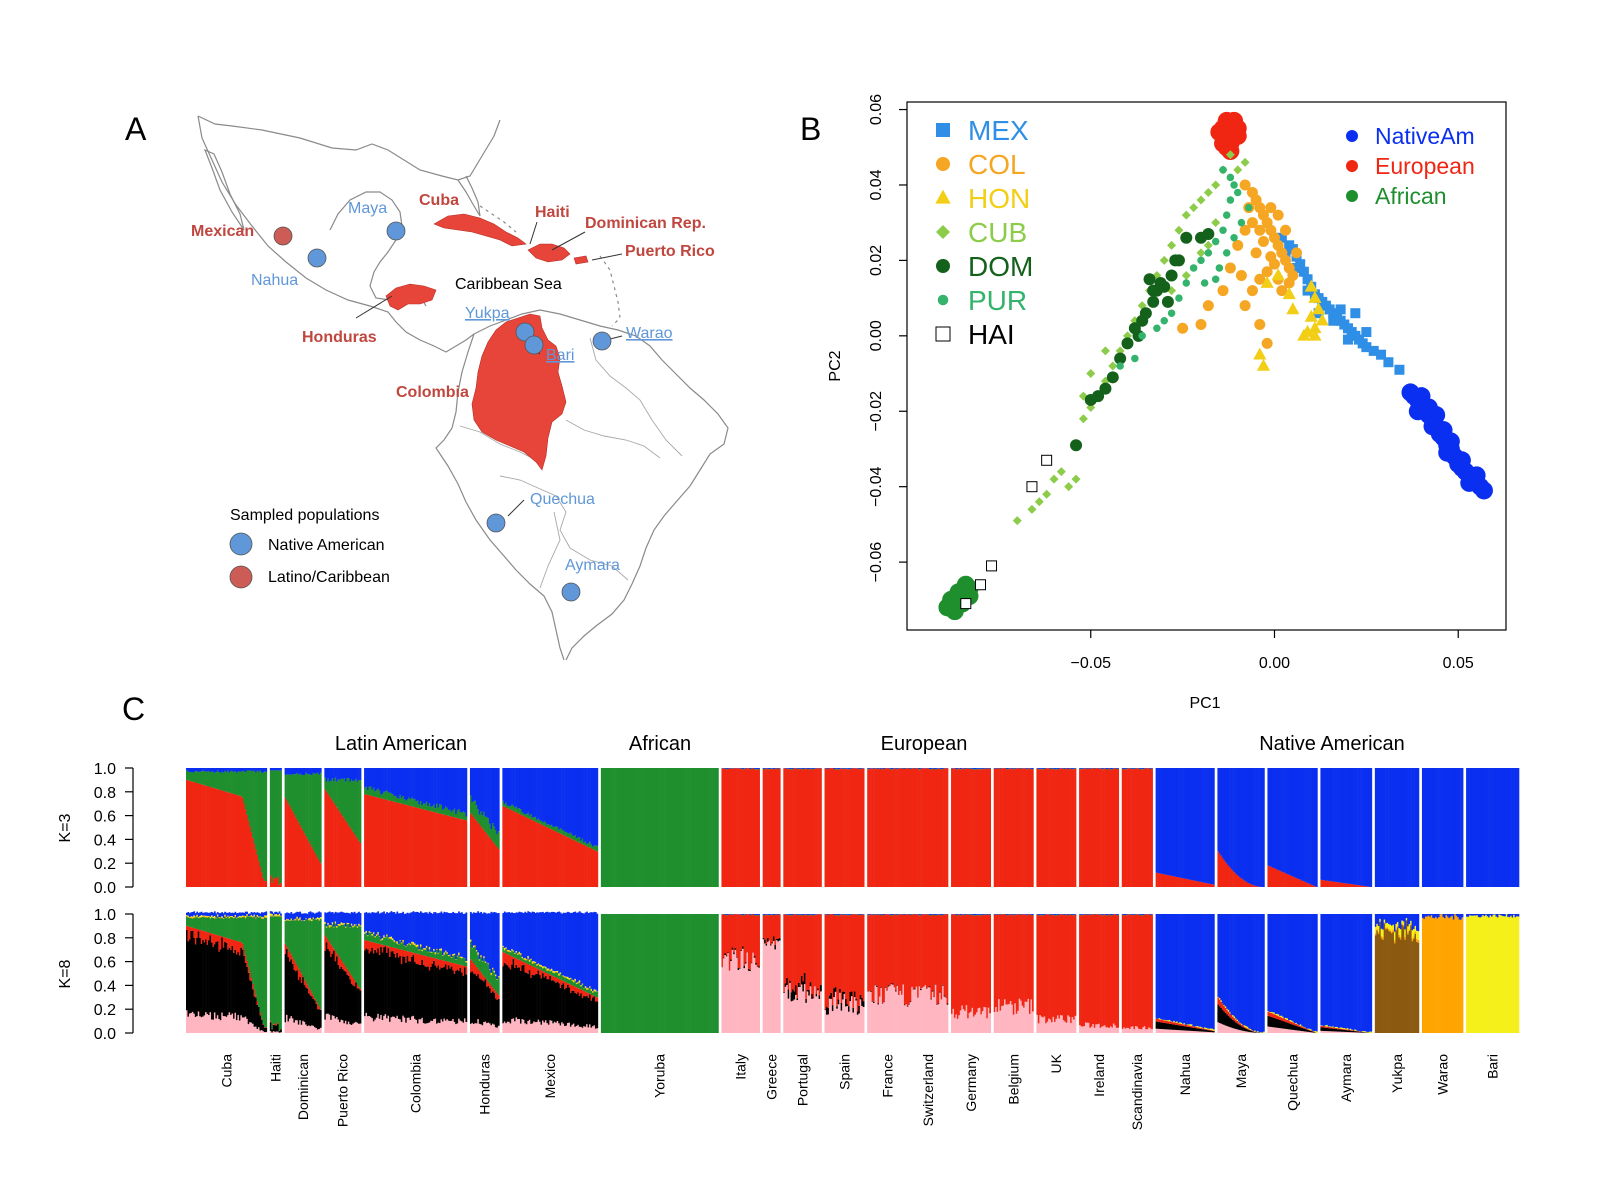 The image size is (1600, 1200). Describe the element at coordinates (1142, 340) in the screenshot. I see `pca-series-dom` at that location.